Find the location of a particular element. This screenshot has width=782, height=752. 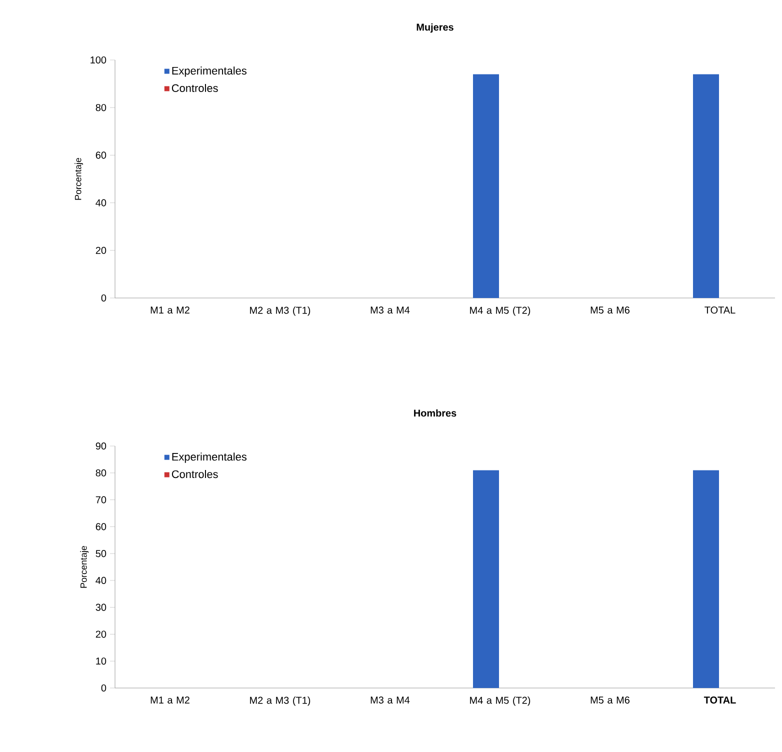

y-tick-label: 50 is located at coordinates (101, 554).